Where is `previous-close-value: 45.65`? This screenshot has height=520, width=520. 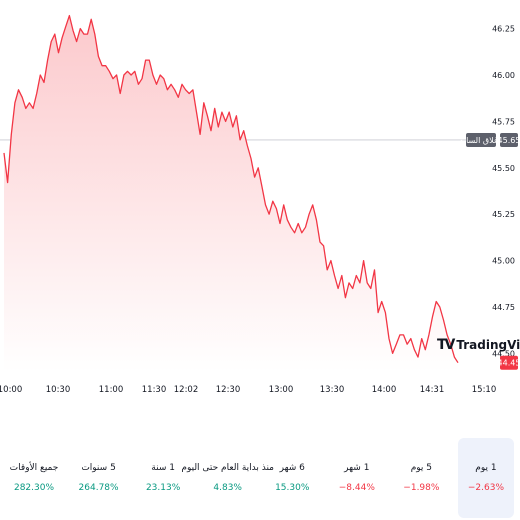
previous-close-value: 45.65 is located at coordinates (509, 140).